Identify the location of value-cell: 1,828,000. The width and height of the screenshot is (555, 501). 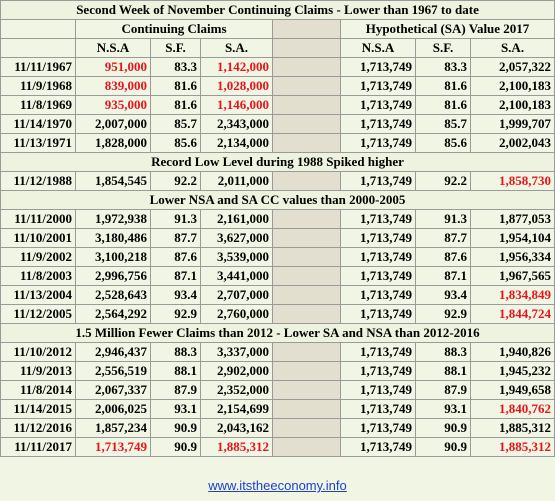
(113, 143).